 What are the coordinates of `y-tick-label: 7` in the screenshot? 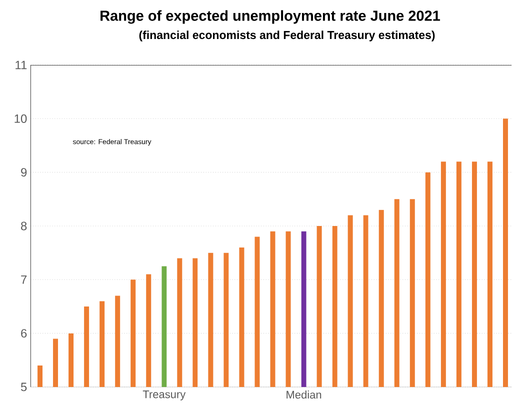 It's located at (24, 280).